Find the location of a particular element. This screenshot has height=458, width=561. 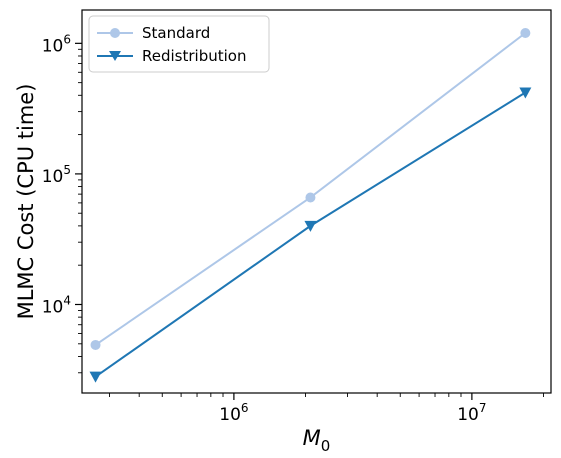

legend-standard-marker is located at coordinates (115, 33).